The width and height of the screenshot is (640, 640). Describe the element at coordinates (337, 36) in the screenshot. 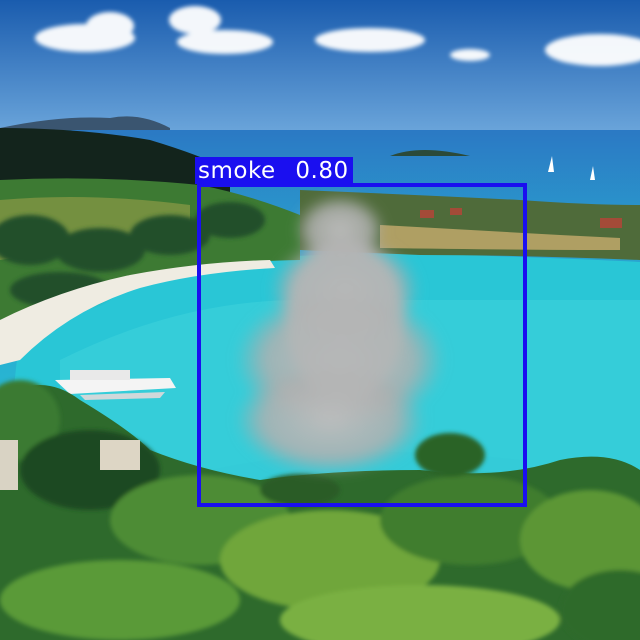

I see `clouds` at that location.